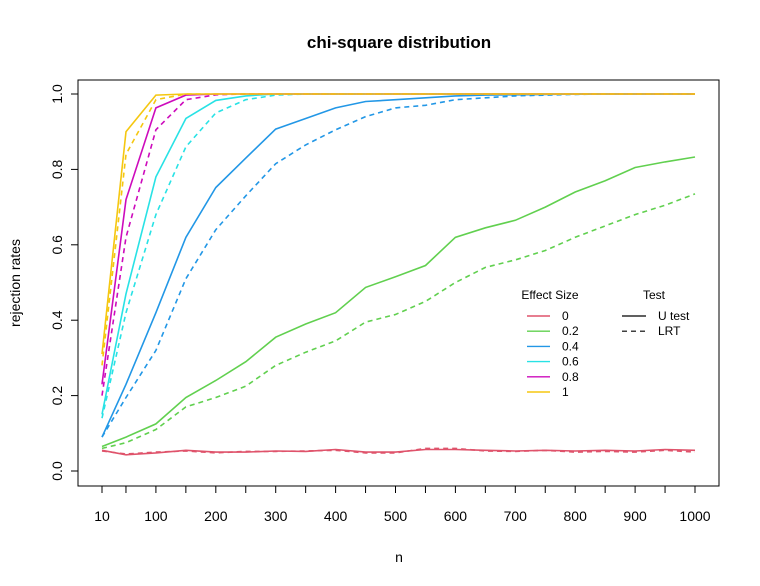 The image size is (760, 586). I want to click on x-axis-title: n, so click(399, 557).